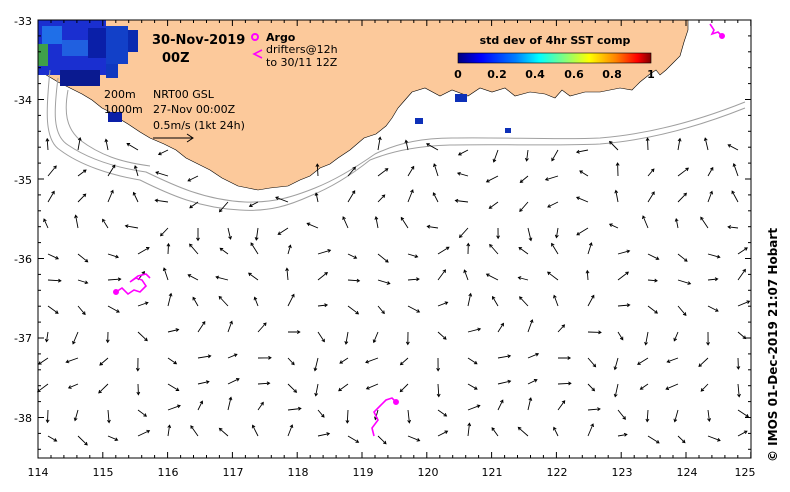 Image resolution: width=790 pixels, height=492 pixels. Describe the element at coordinates (651, 74) in the screenshot. I see `colorbar-tick: 1` at that location.